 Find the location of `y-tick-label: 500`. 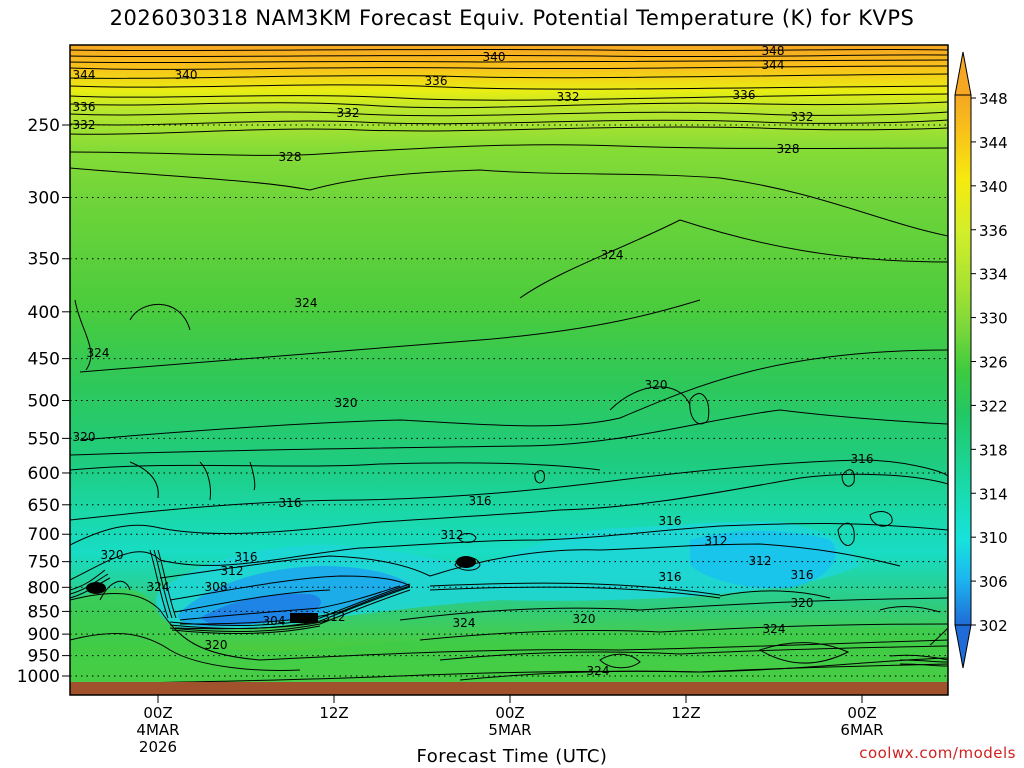

y-tick-label: 500 is located at coordinates (44, 402).